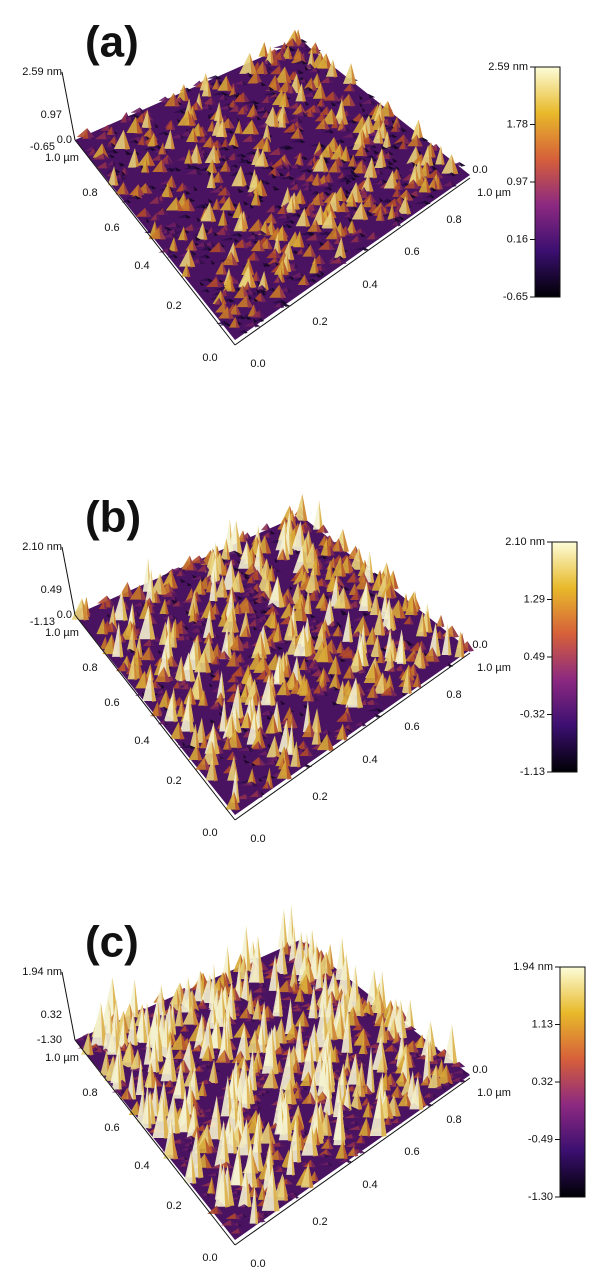 The height and width of the screenshot is (1288, 590). What do you see at coordinates (173, 306) in the screenshot?
I see `x-tick-label: 0.2` at bounding box center [173, 306].